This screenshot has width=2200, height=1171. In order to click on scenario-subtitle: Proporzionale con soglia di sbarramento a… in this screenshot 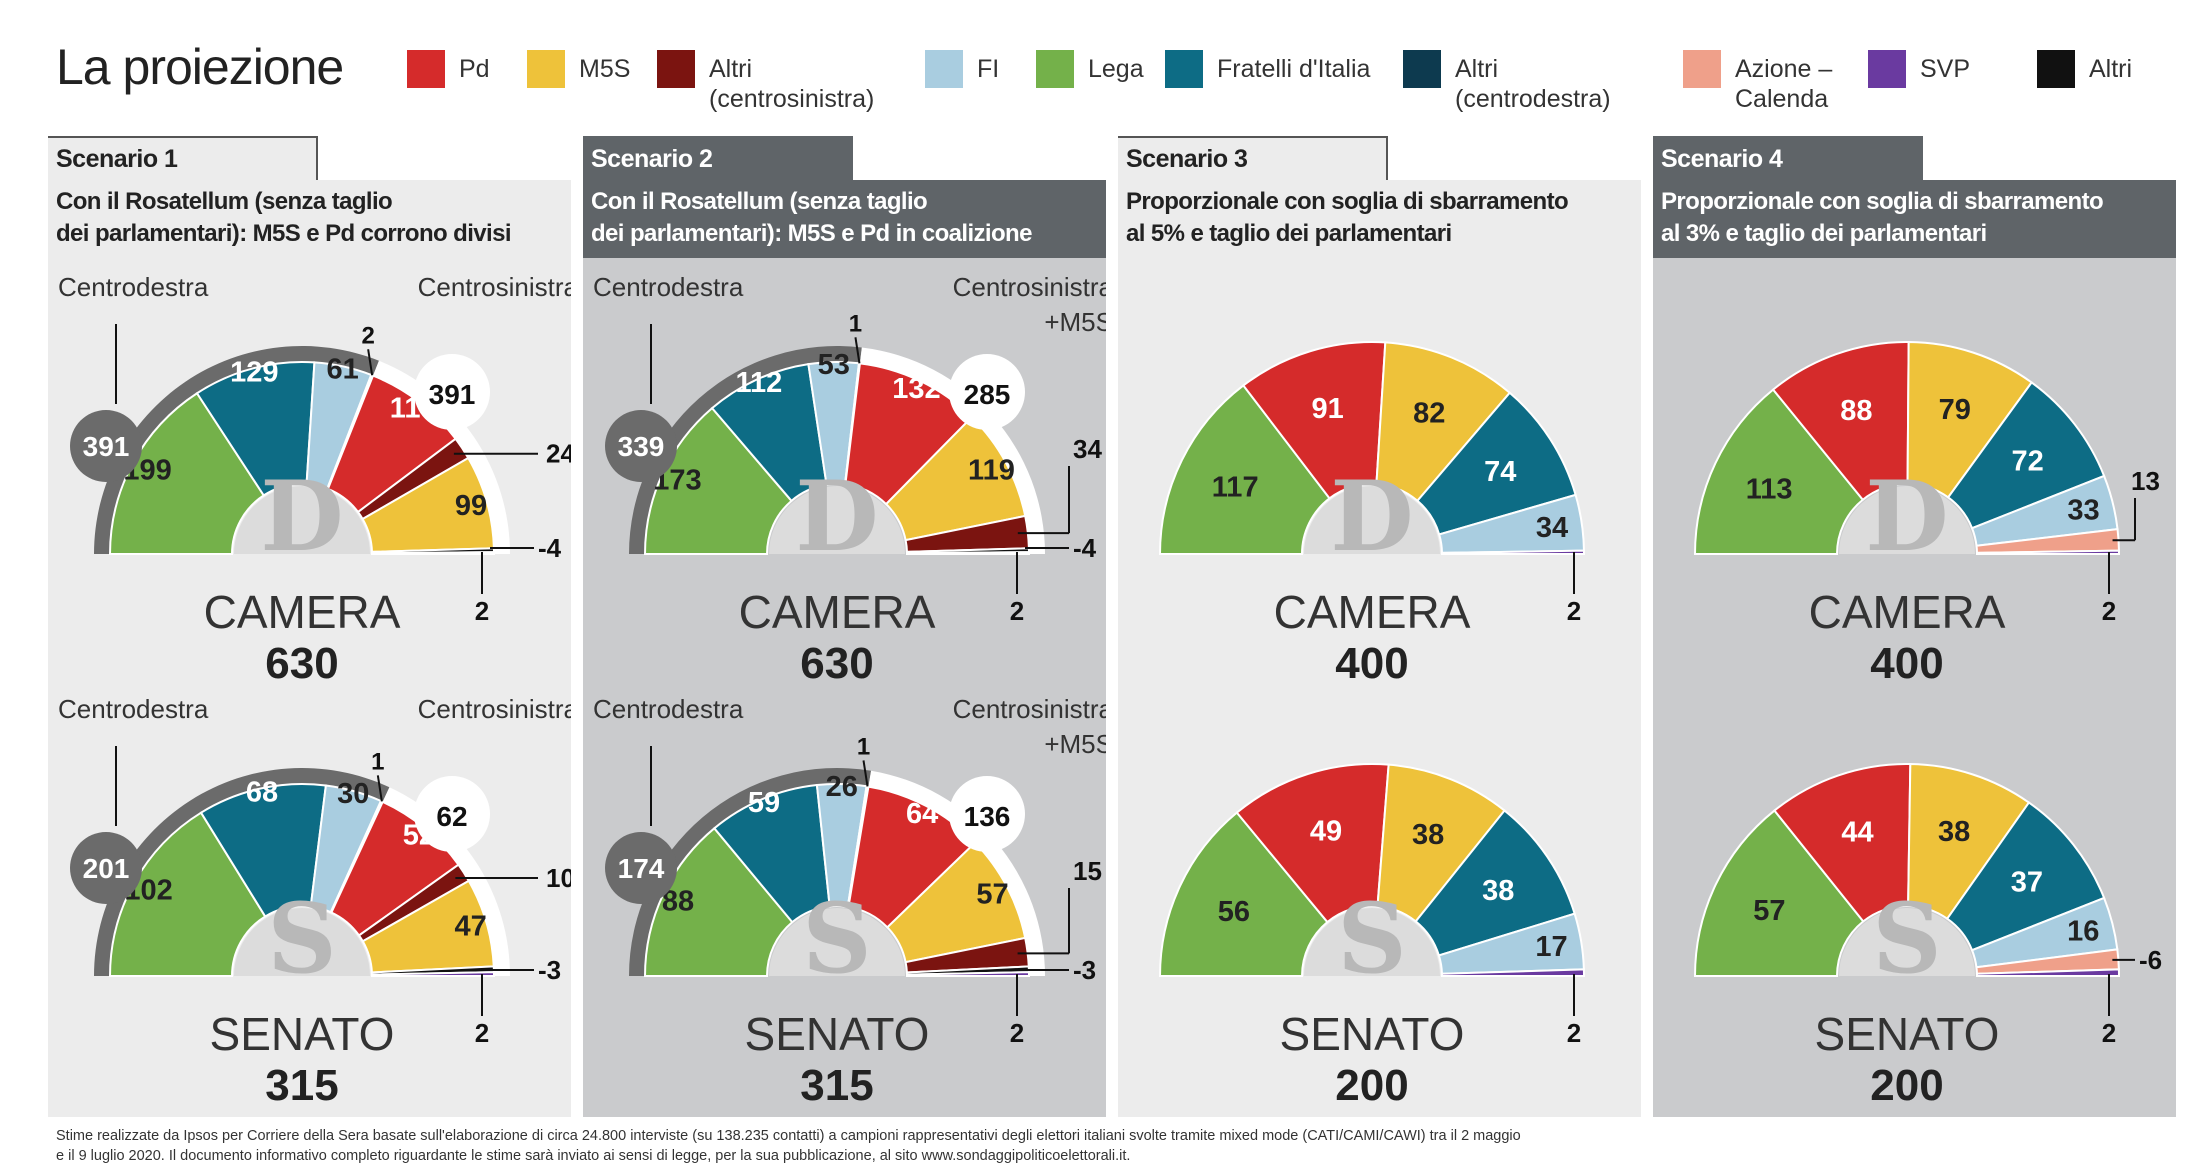, I will do `click(1914, 219)`.